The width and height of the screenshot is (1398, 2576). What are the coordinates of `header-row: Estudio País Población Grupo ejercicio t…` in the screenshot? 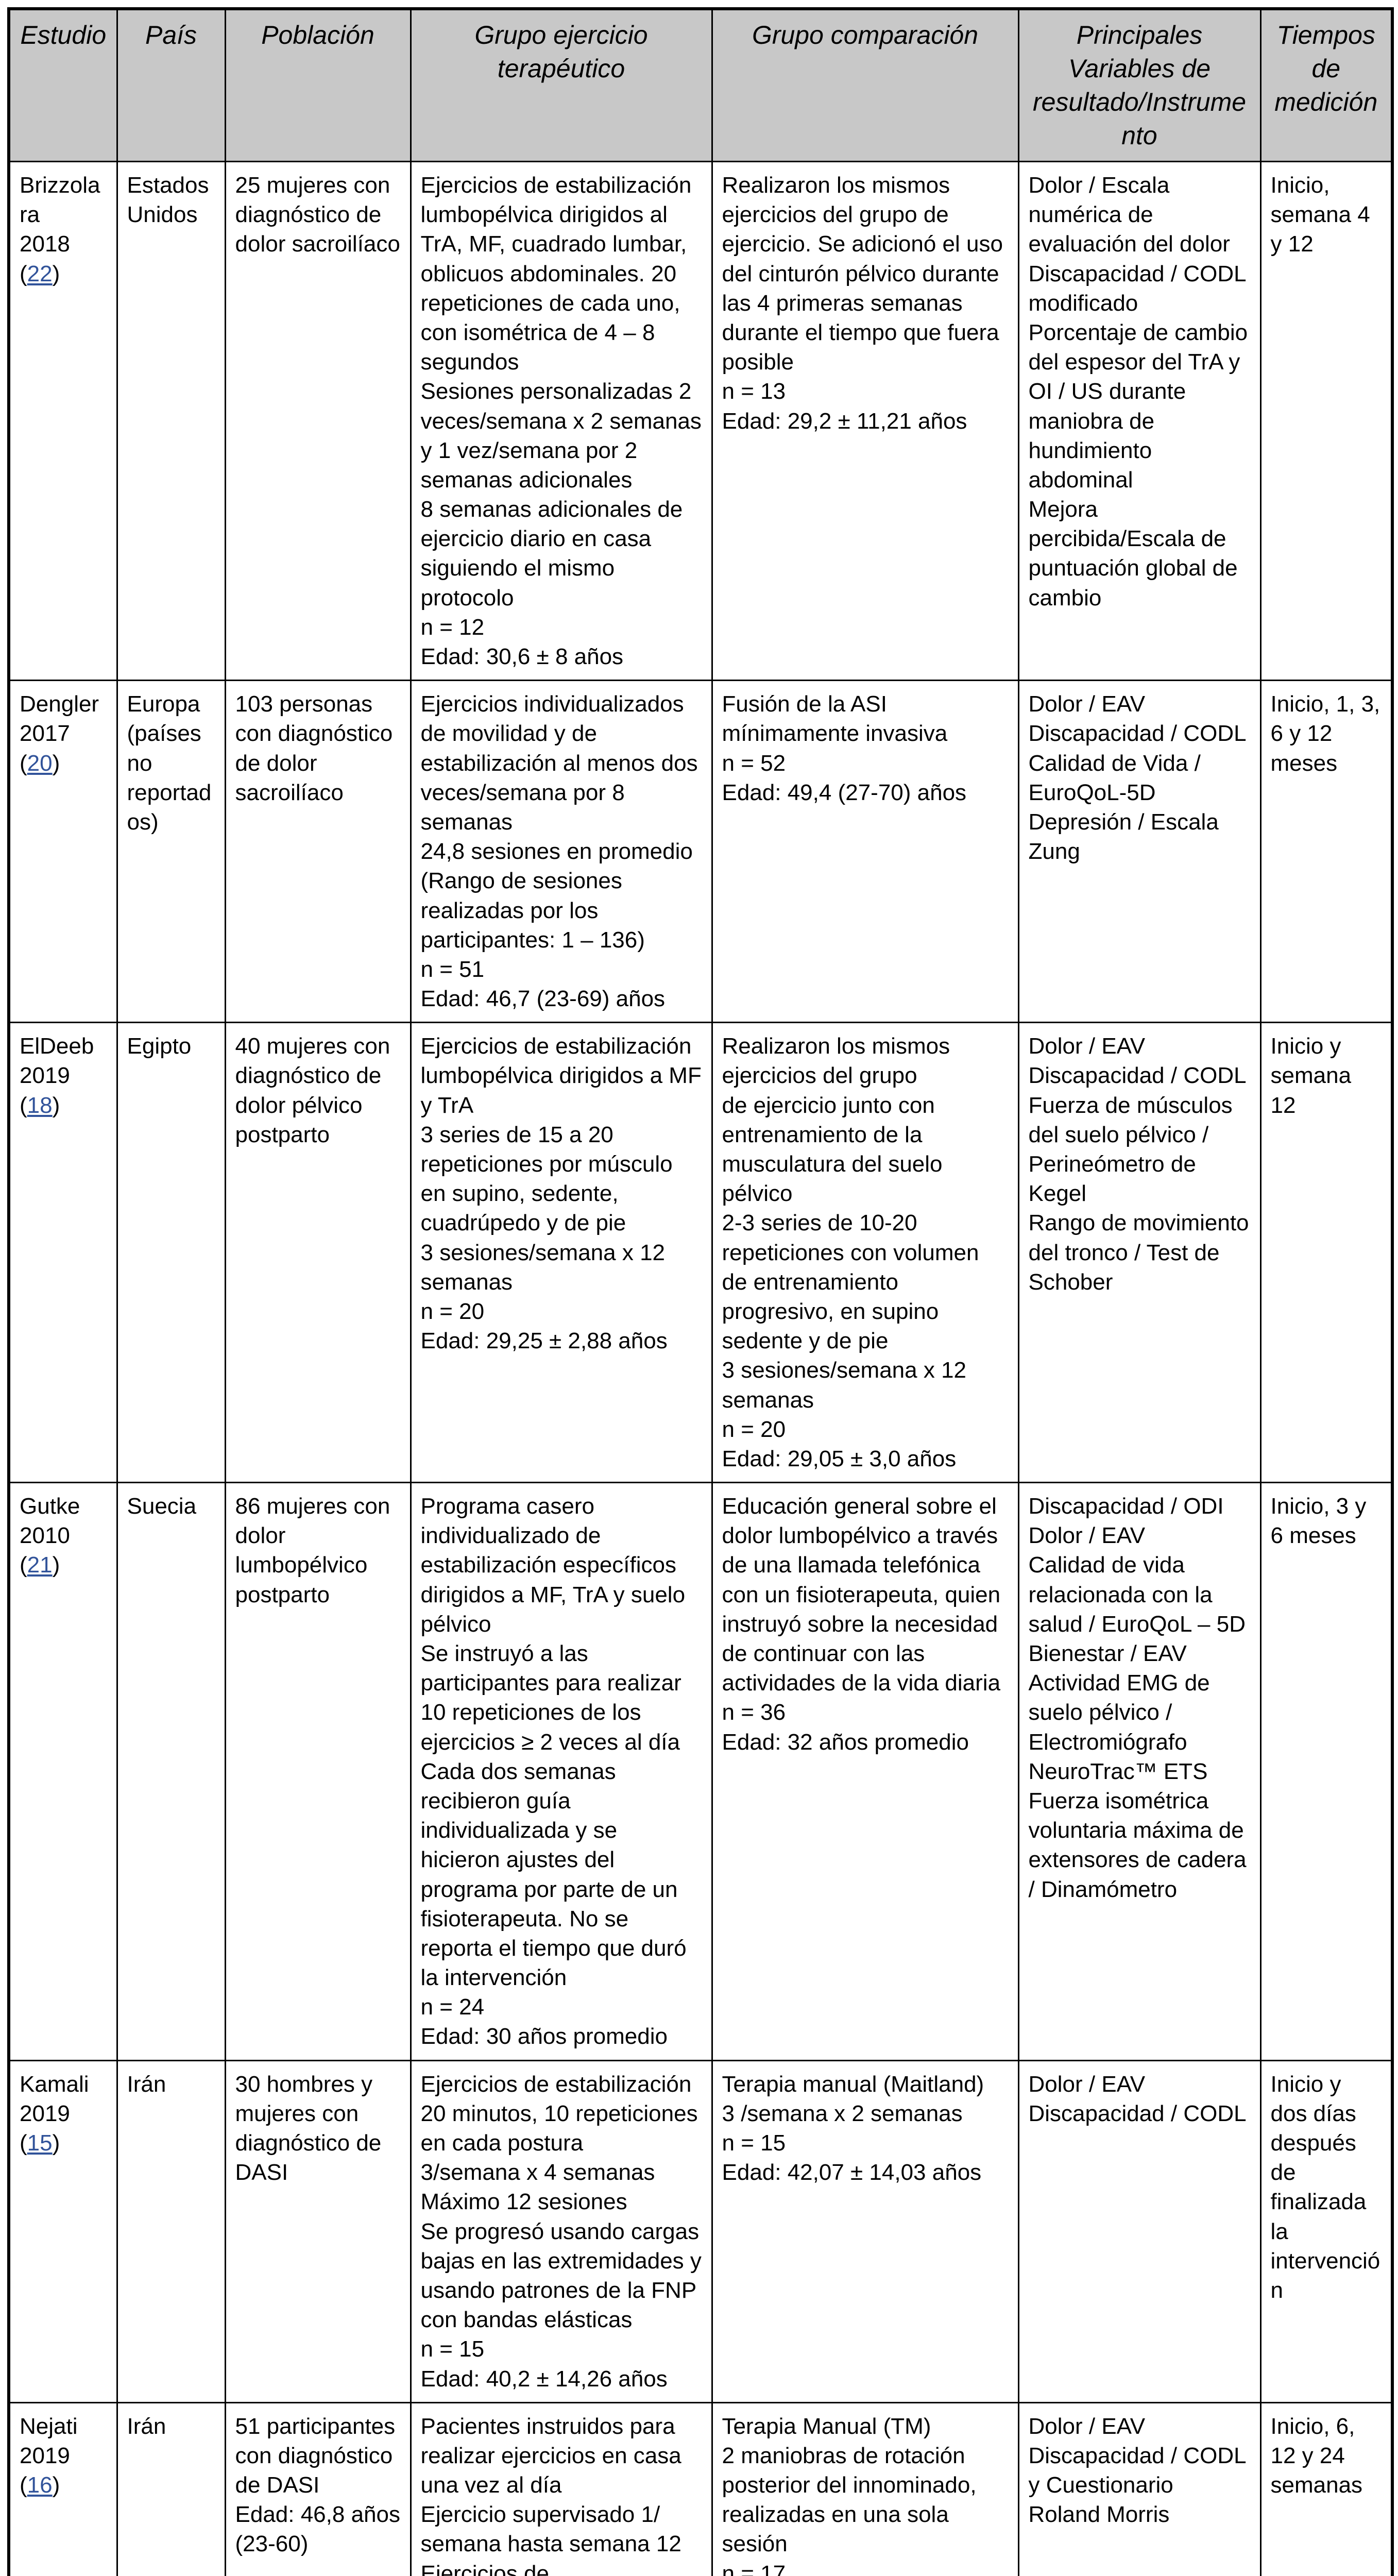 It's located at (700, 85).